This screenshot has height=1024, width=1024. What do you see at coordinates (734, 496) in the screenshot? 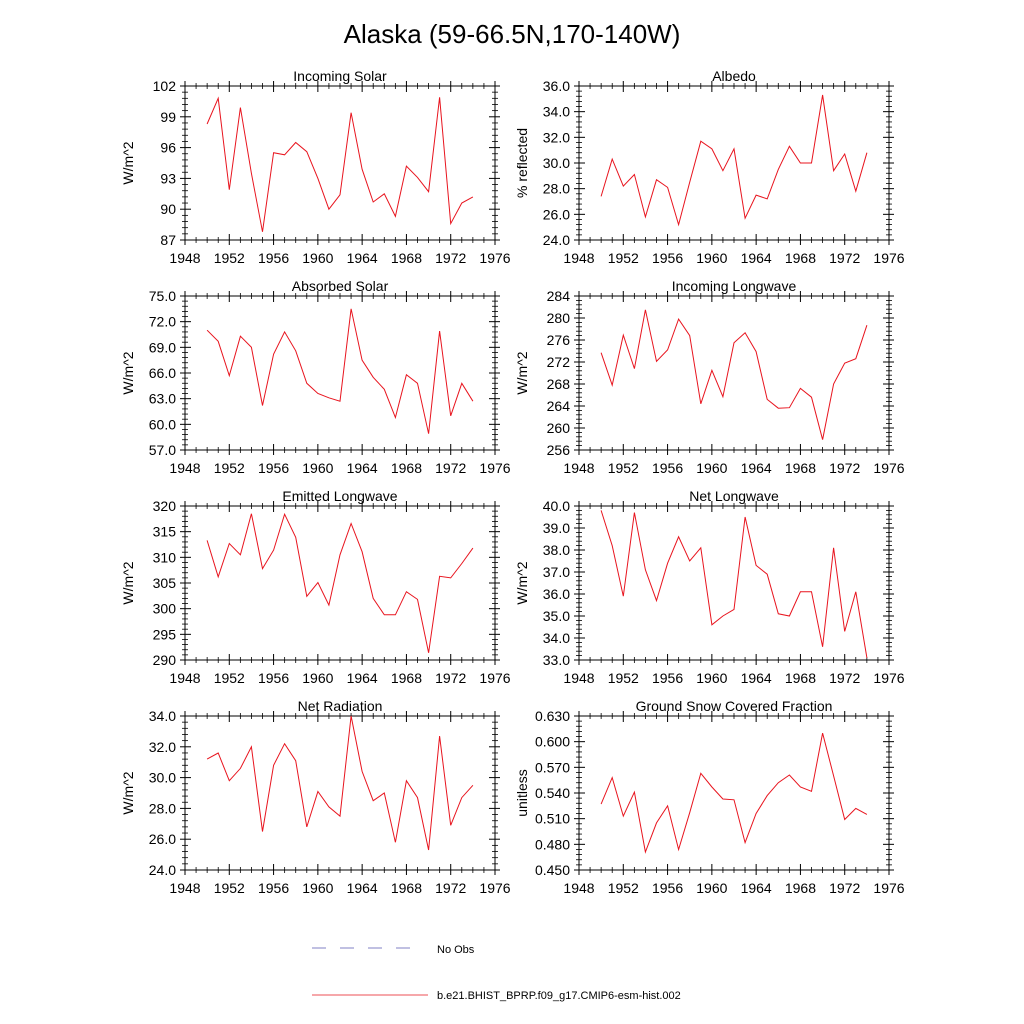
I see `panel-title-net-longwave: Net Longwave` at bounding box center [734, 496].